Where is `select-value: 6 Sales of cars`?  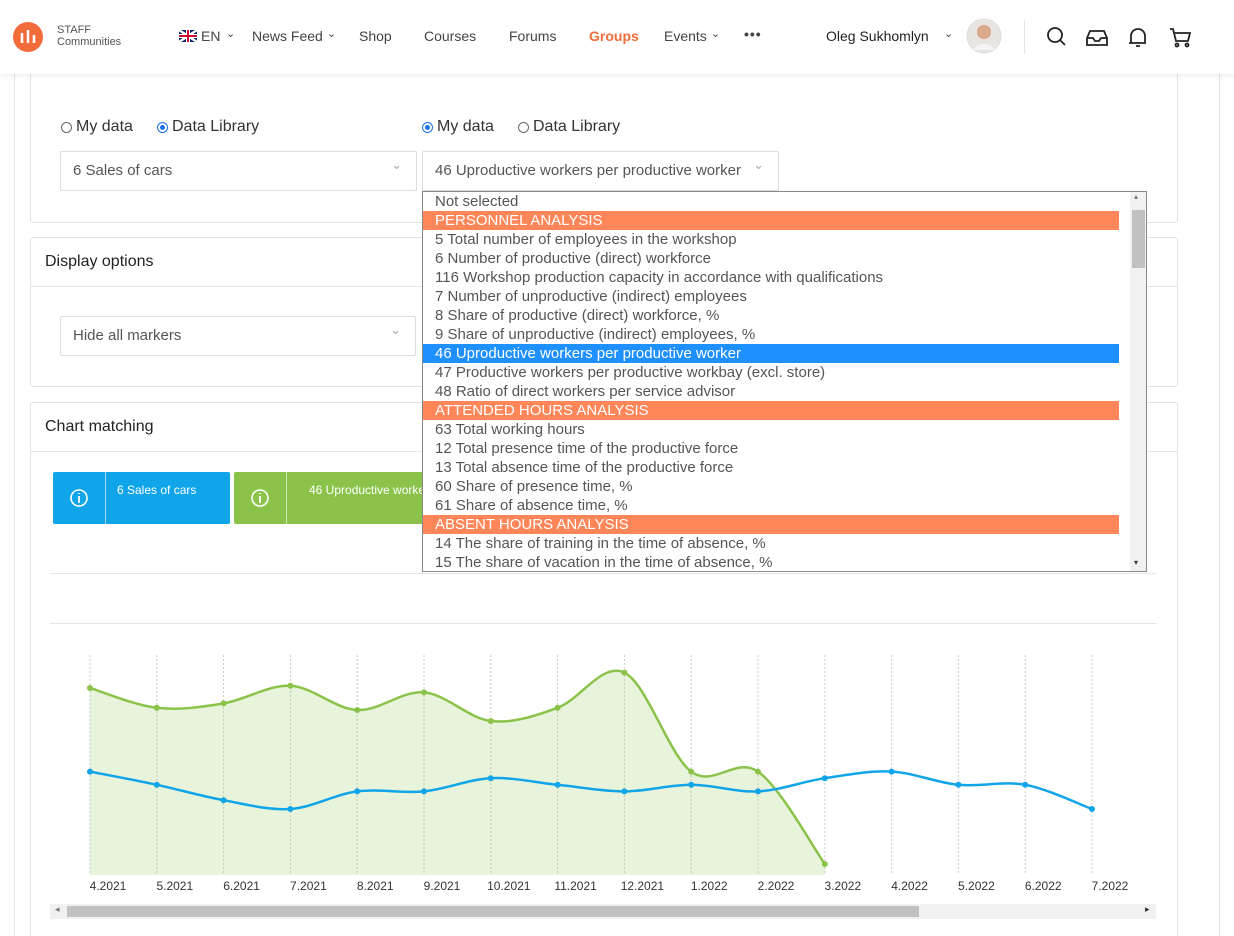
select-value: 6 Sales of cars is located at coordinates (123, 170).